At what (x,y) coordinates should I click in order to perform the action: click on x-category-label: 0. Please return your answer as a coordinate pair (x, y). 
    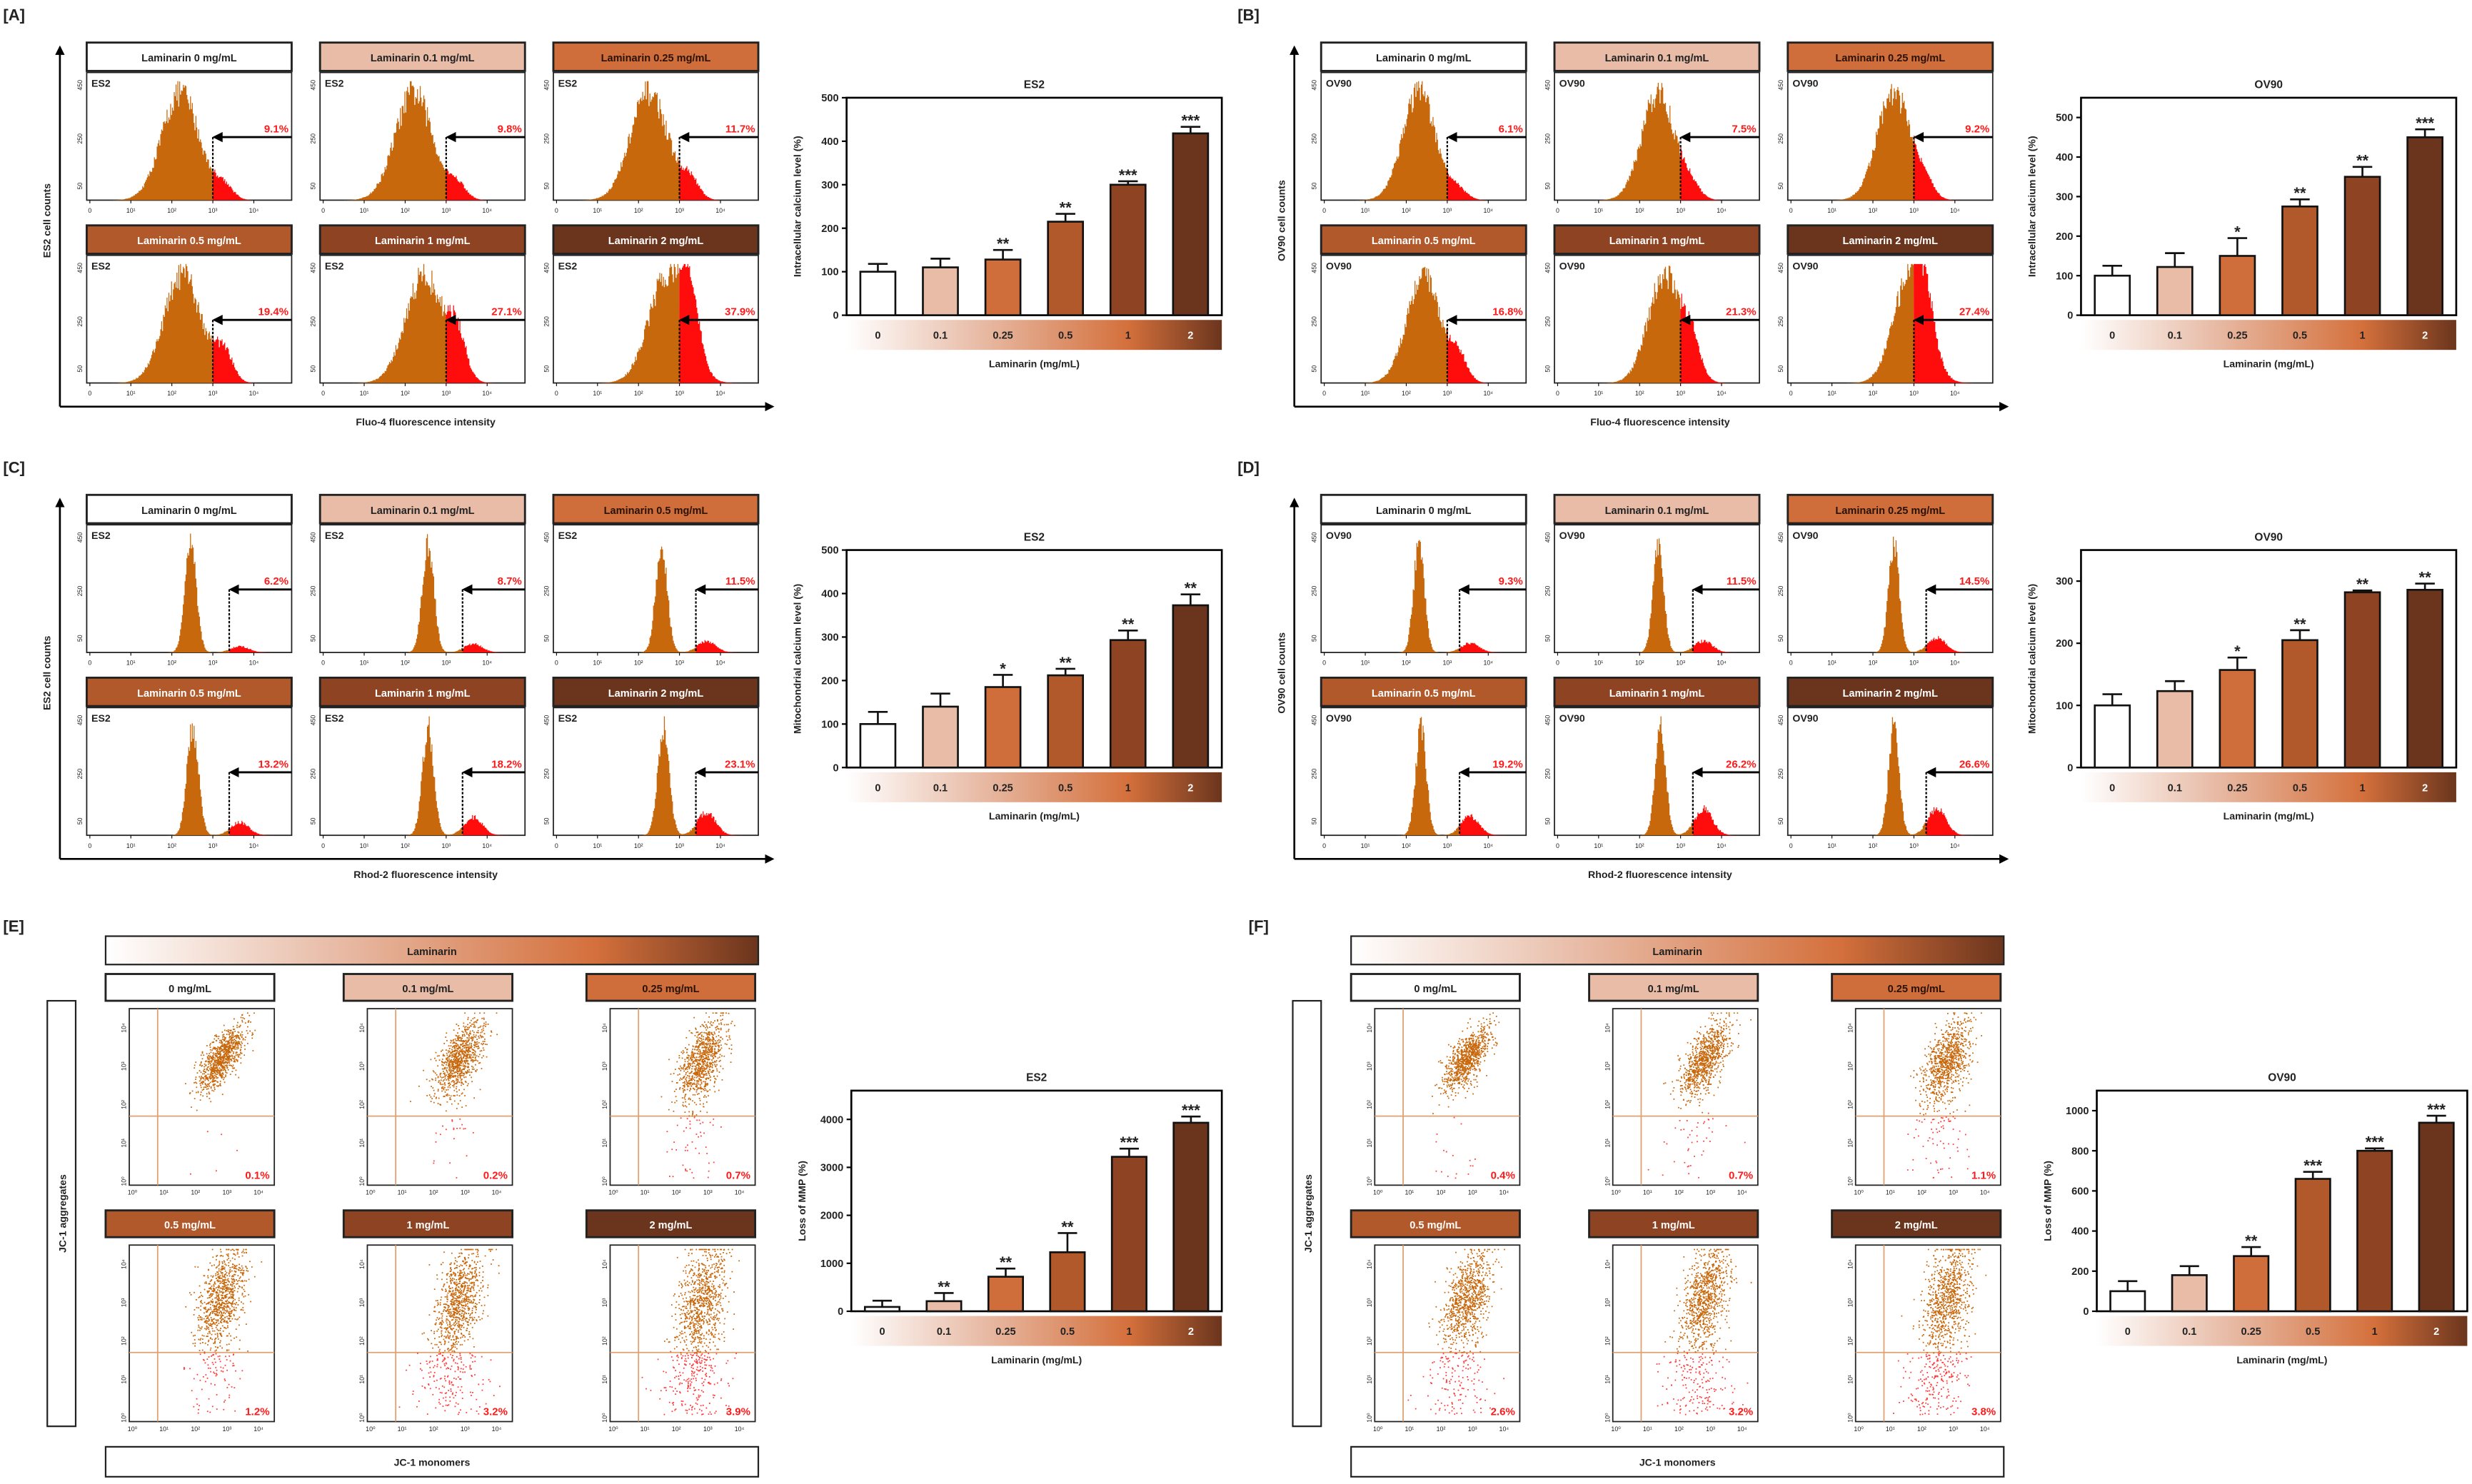
    Looking at the image, I should click on (882, 1332).